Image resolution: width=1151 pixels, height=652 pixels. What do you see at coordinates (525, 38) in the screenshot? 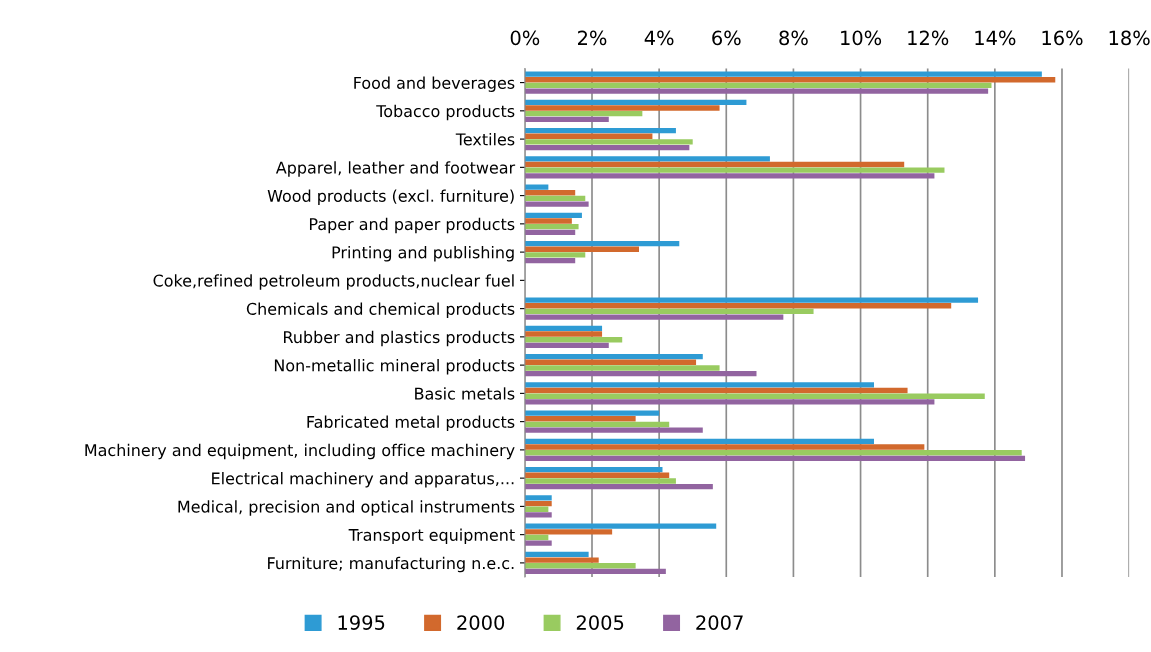
I see `x-tick-label: 0%` at bounding box center [525, 38].